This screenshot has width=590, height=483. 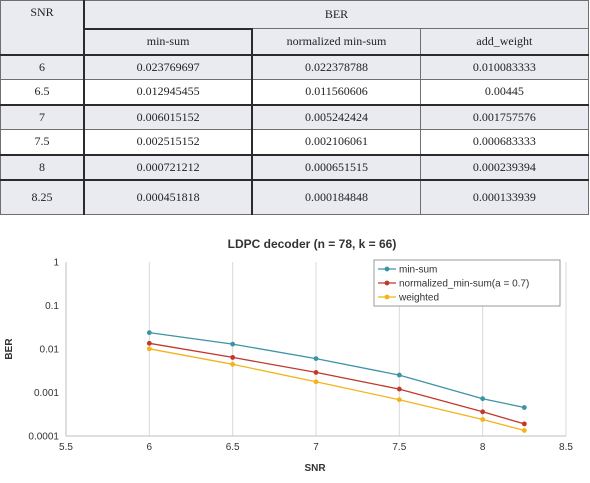 What do you see at coordinates (336, 196) in the screenshot?
I see `normalized-min-sum-cell: 0.000184848` at bounding box center [336, 196].